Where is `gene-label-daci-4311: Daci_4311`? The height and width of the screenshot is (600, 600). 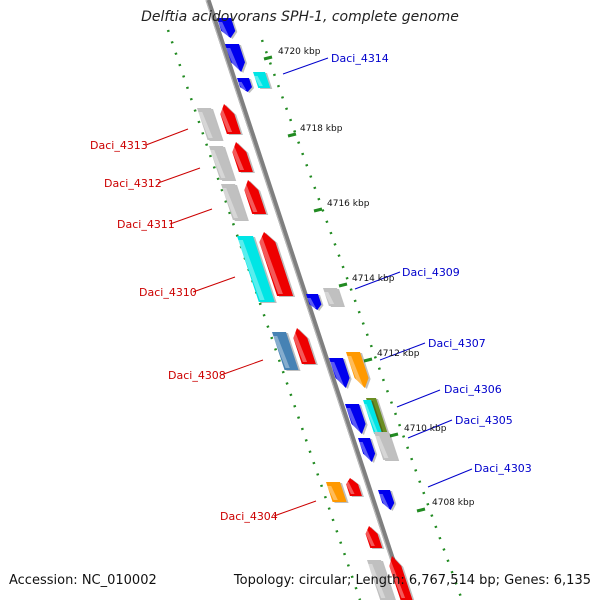
gene-label-daci-4311: Daci_4311 is located at coordinates (146, 224).